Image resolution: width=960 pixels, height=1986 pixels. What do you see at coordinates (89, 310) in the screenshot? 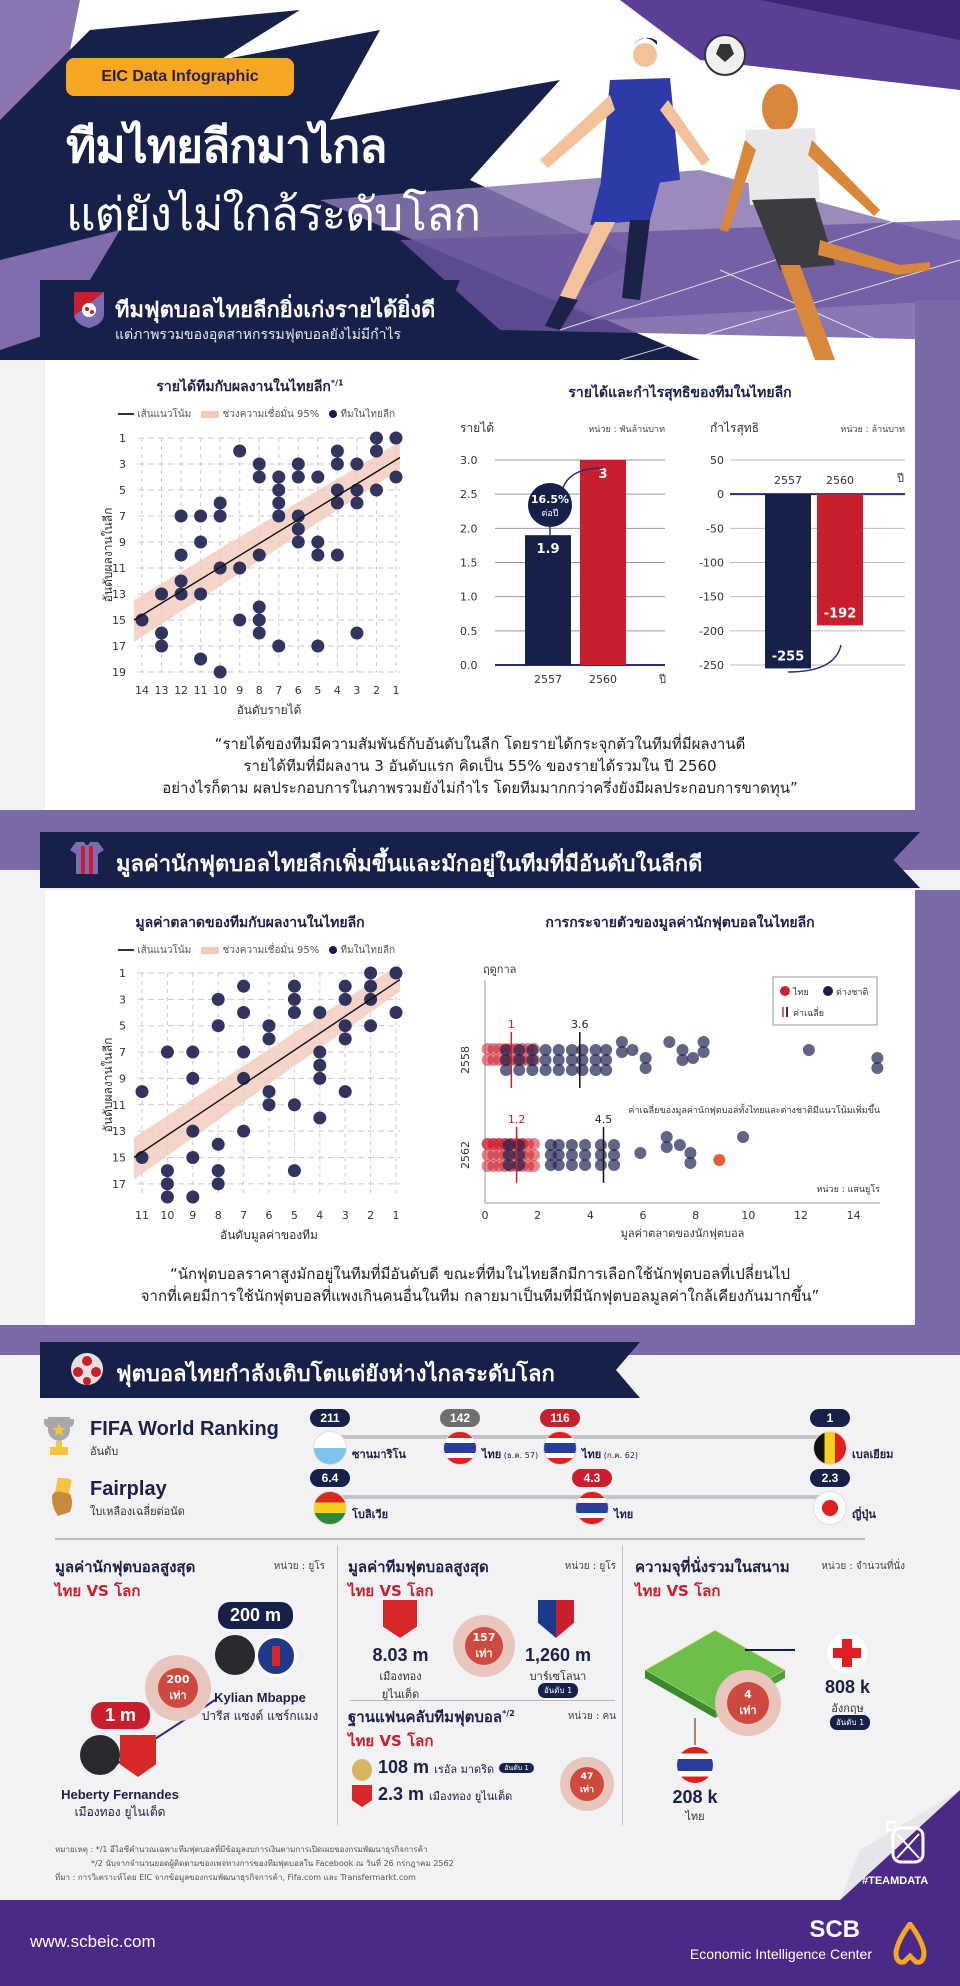
I see `shield-ball-icon` at bounding box center [89, 310].